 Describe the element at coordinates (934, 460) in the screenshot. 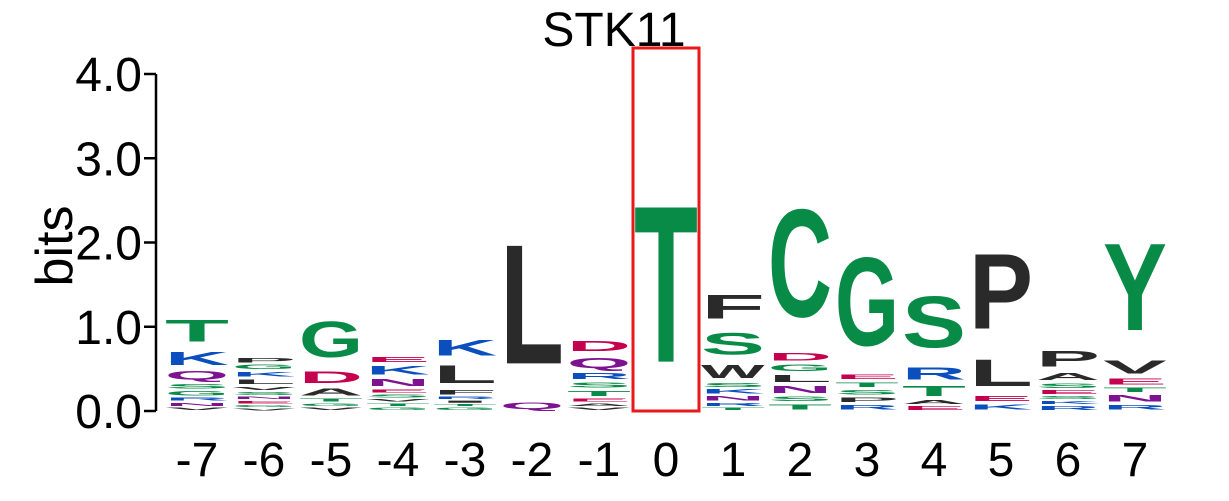

I see `x-tick-label: 4` at that location.